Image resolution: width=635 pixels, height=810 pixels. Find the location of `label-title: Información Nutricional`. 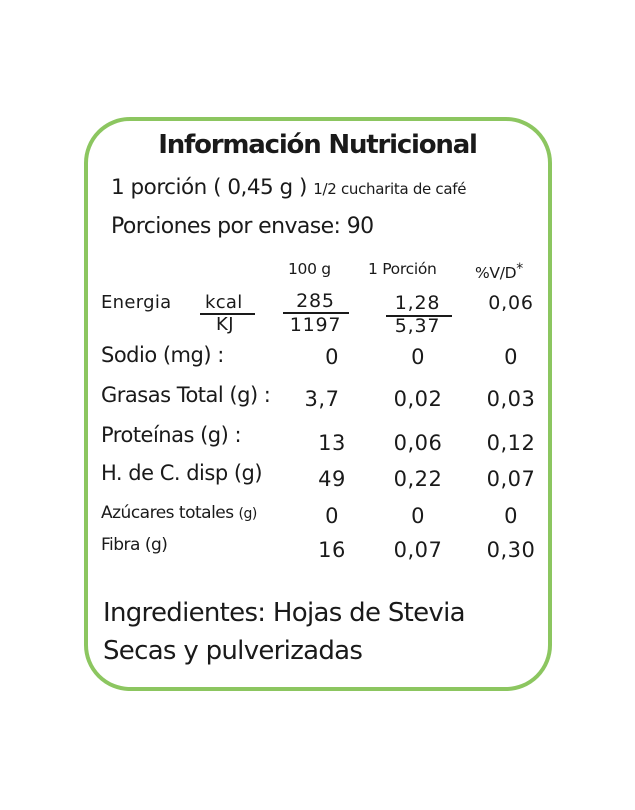

label-title: Información Nutricional is located at coordinates (318, 145).